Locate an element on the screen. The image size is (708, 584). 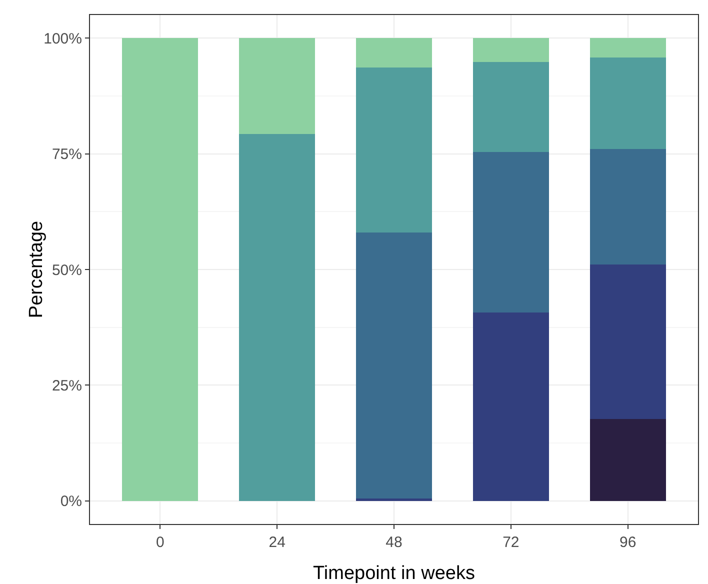
x-tick-label: 48 is located at coordinates (394, 542).